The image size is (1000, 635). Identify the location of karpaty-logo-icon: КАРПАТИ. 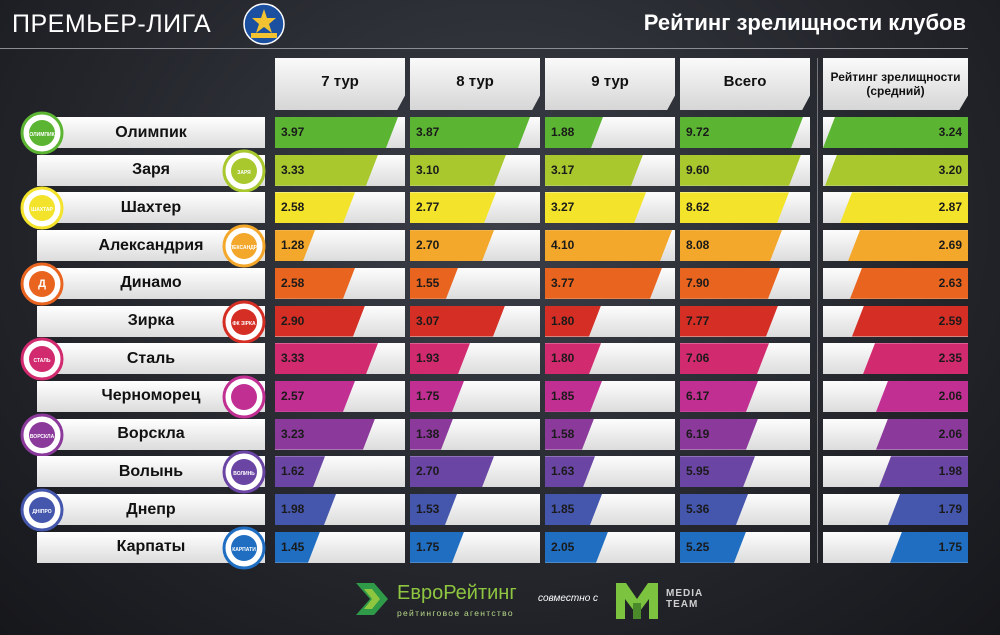
(244, 548).